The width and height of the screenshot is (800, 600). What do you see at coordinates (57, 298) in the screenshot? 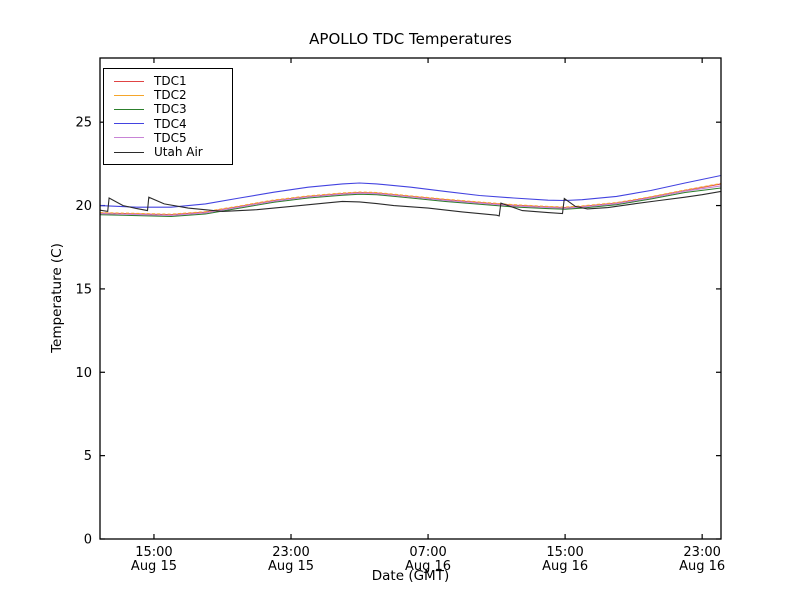
I see `y-axis-label: Temperature (C)` at bounding box center [57, 298].